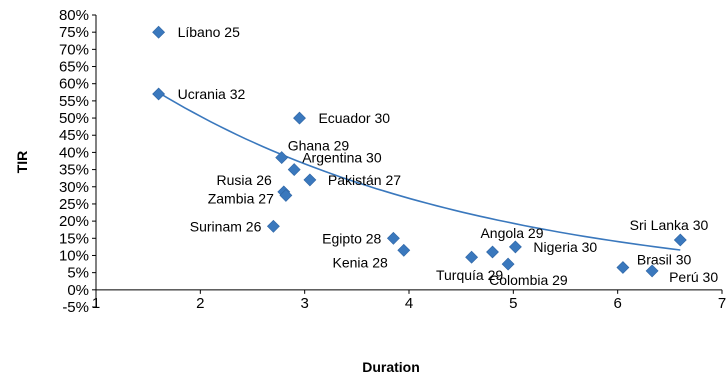 This screenshot has height=379, width=727. I want to click on data-label: Egipto 28, so click(351, 238).